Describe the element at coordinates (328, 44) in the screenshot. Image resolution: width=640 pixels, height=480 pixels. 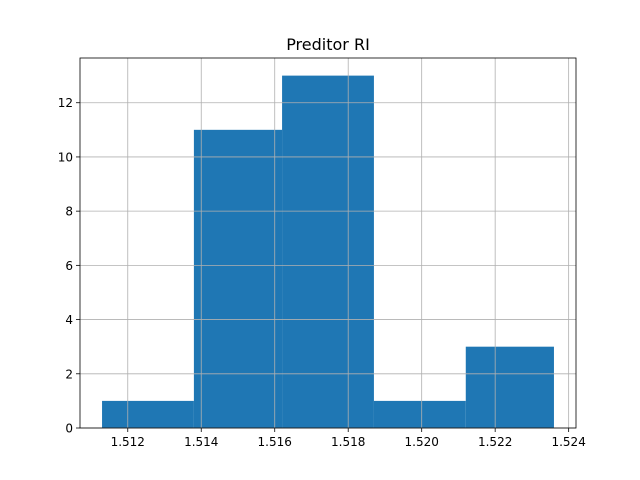
I see `chart-title: Preditor RI` at that location.